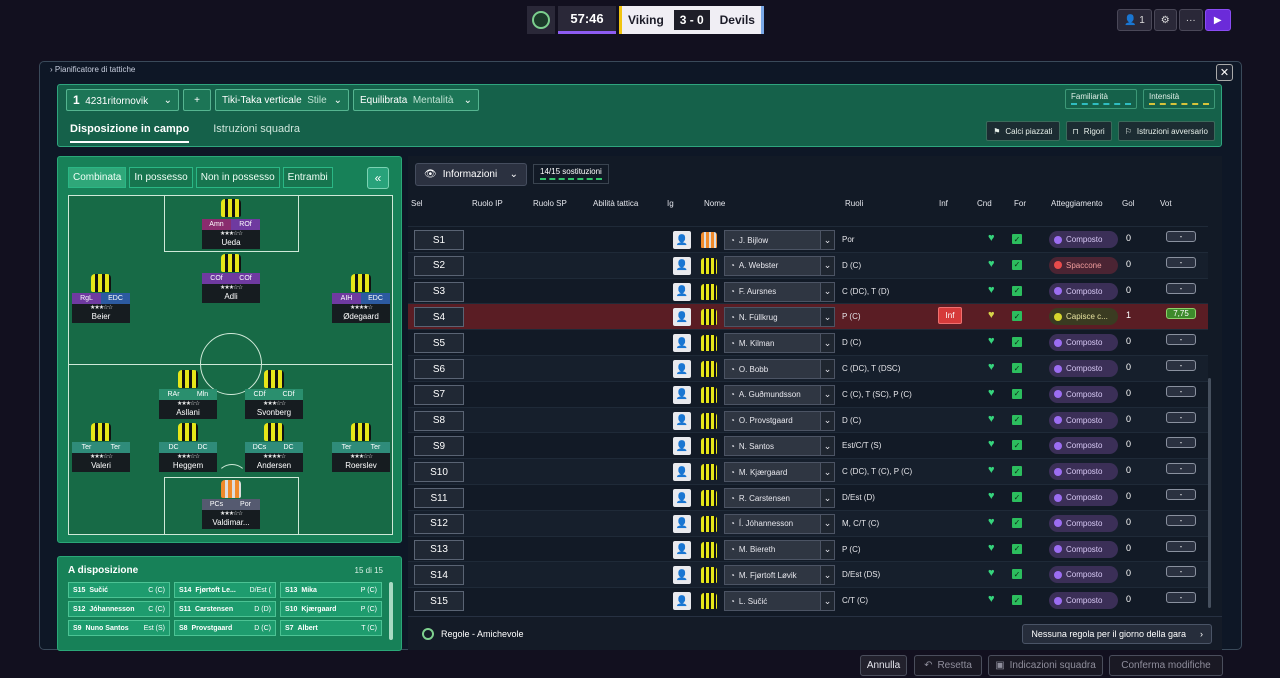 Image resolution: width=1280 pixels, height=678 pixels. Describe the element at coordinates (307, 177) in the screenshot. I see `mode-entrambi: Entrambi` at that location.